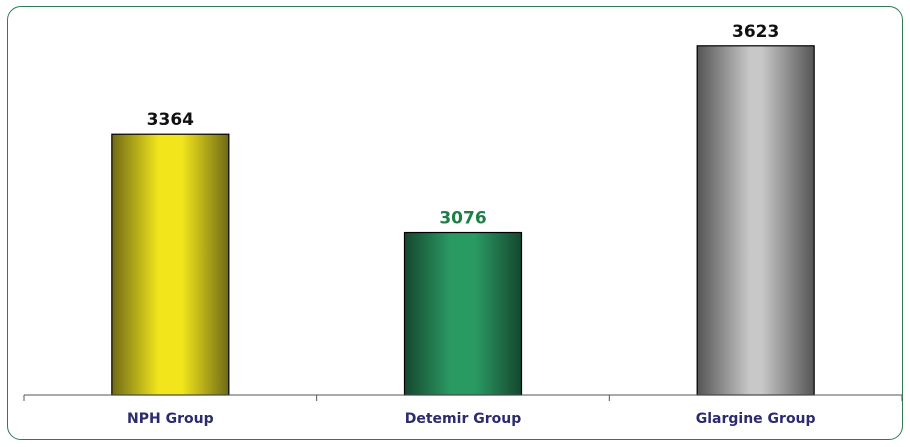 The width and height of the screenshot is (910, 447). Describe the element at coordinates (463, 419) in the screenshot. I see `category-label-detemir-group: Detemir Group` at that location.